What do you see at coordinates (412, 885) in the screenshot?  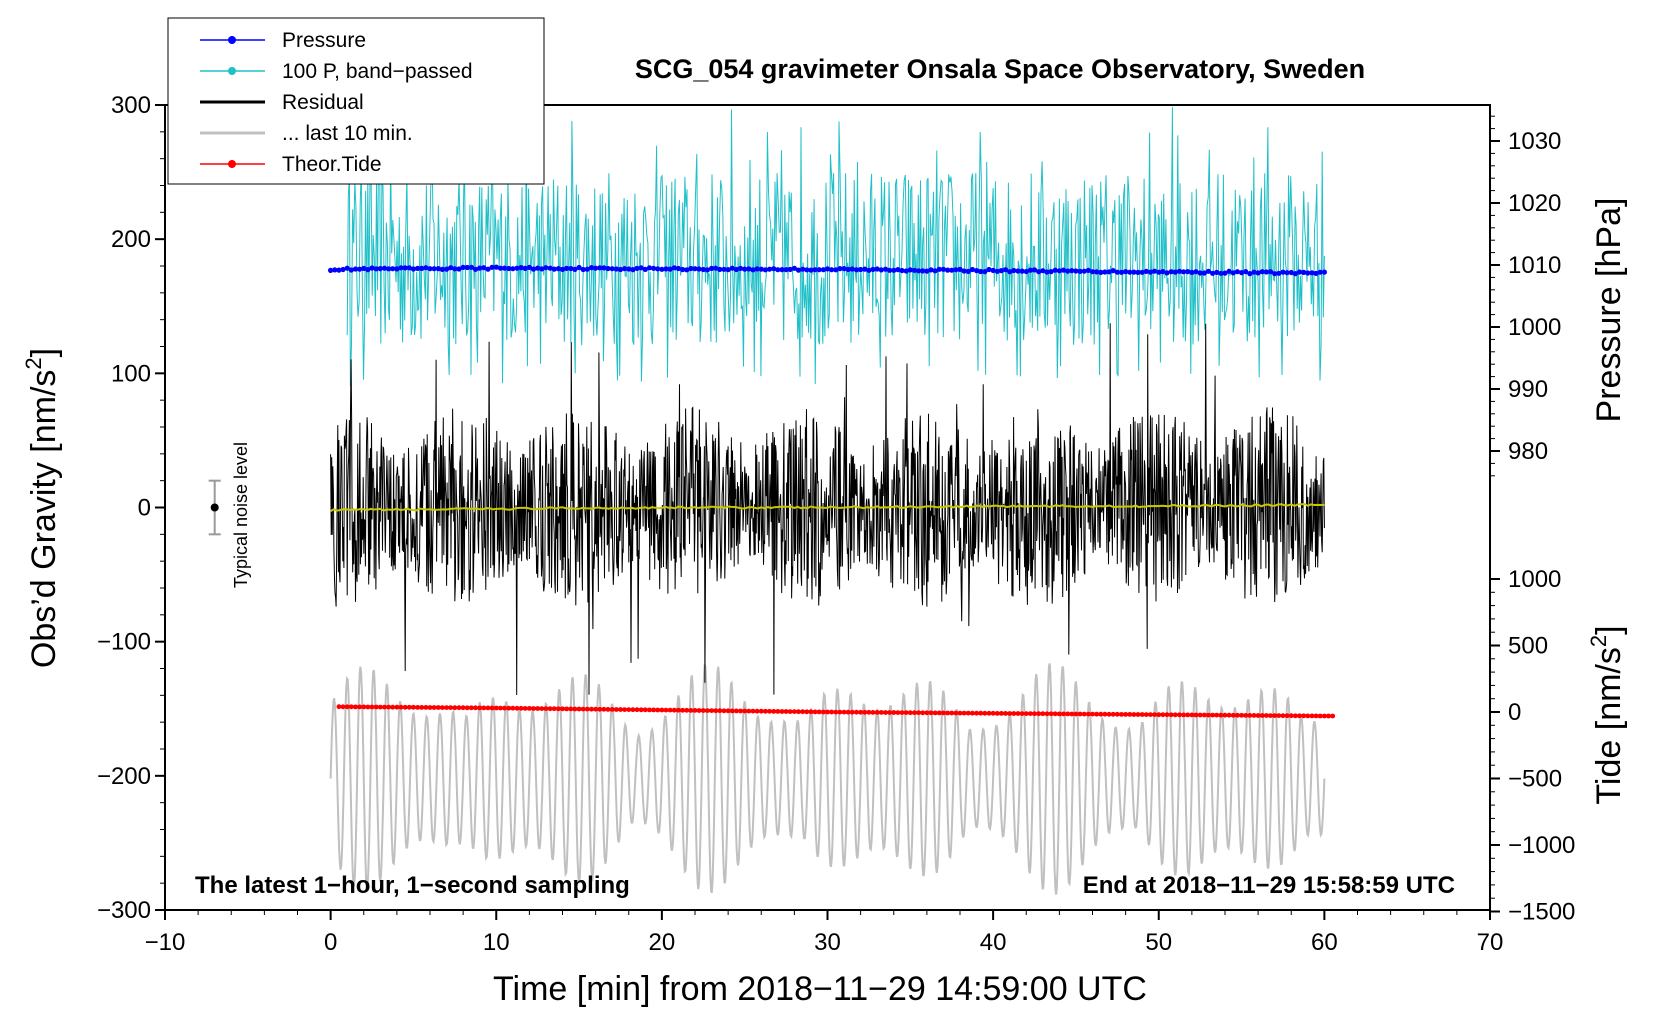 I see `annotation-latest-hour: The latest 1−hour, 1−second sampling` at bounding box center [412, 885].